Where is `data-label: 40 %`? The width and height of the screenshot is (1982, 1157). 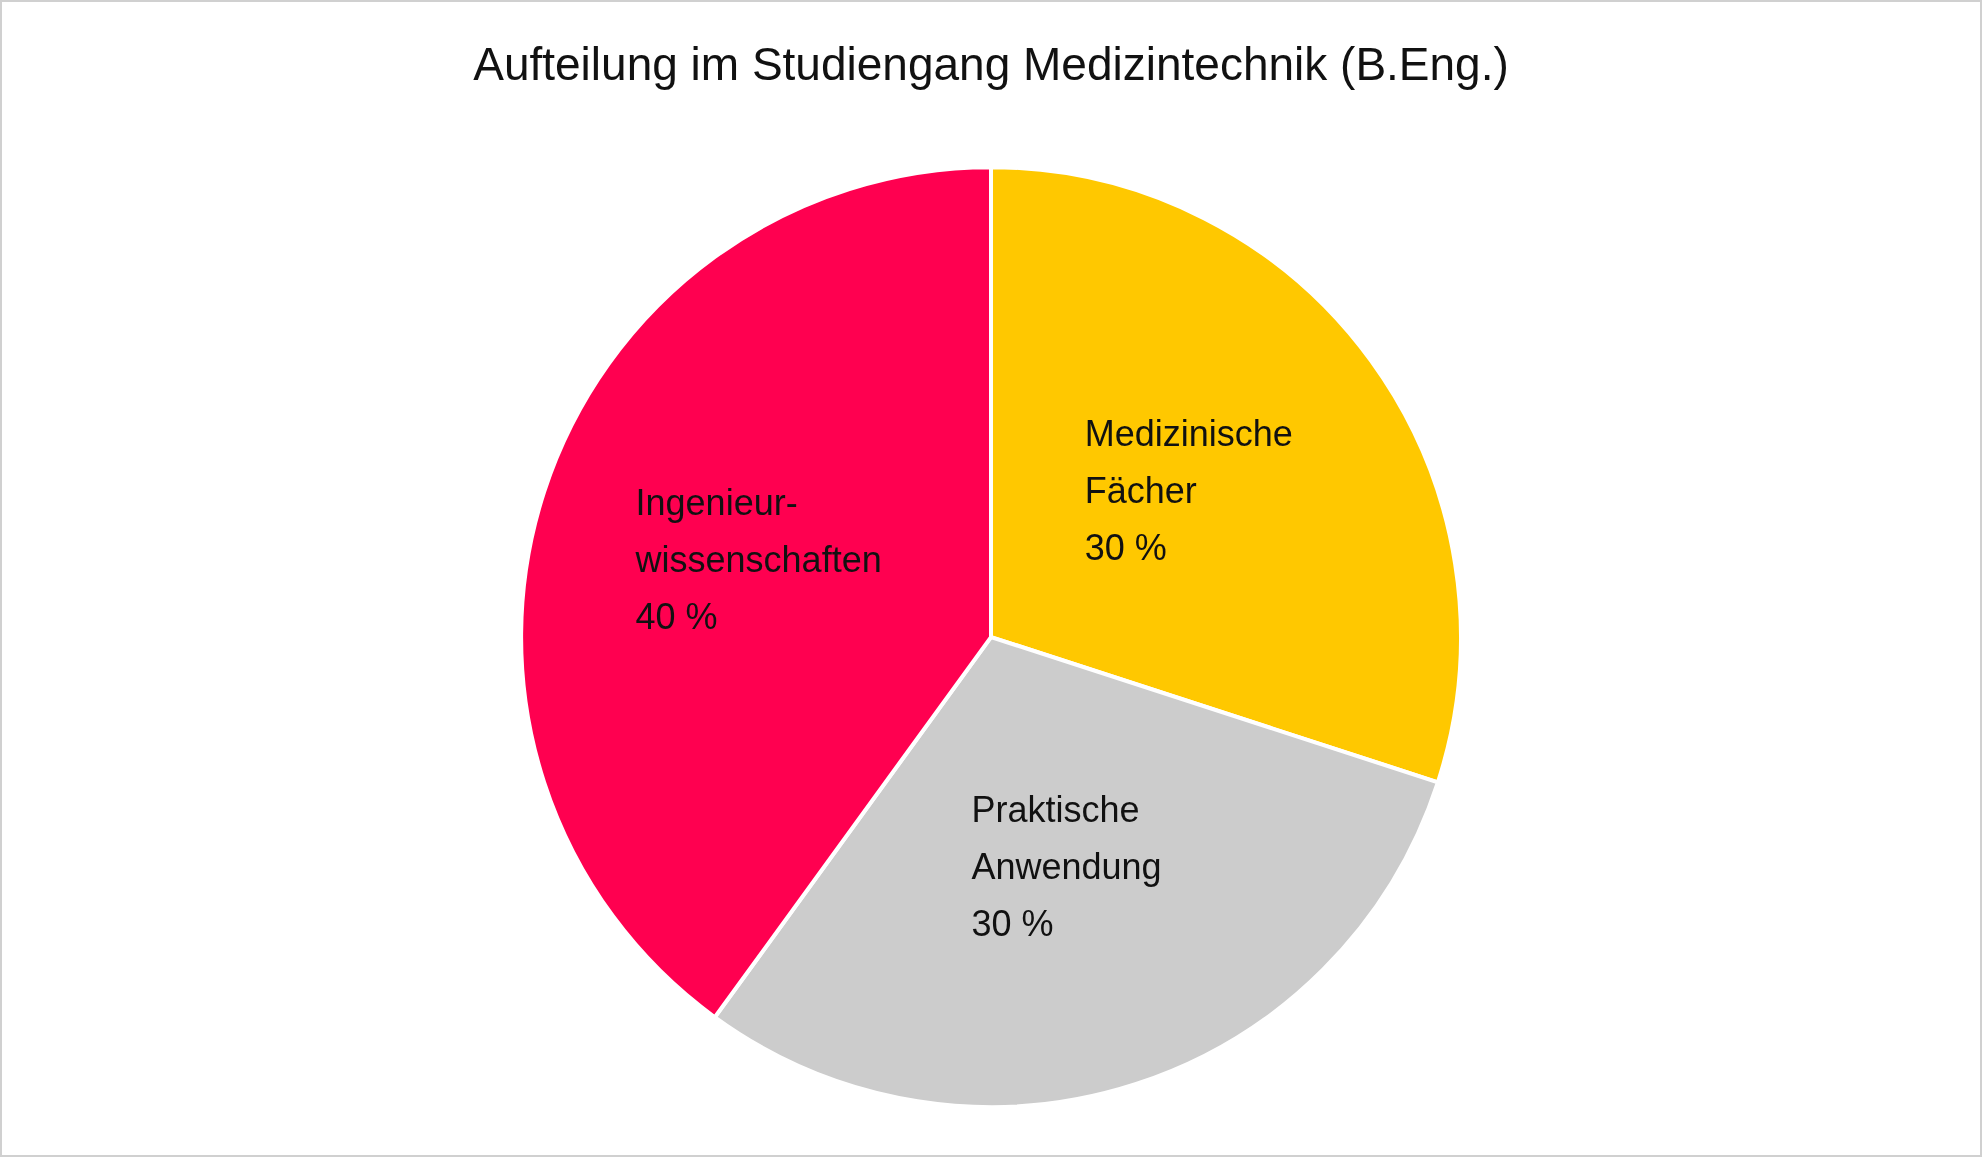
data-label: 40 % is located at coordinates (676, 616).